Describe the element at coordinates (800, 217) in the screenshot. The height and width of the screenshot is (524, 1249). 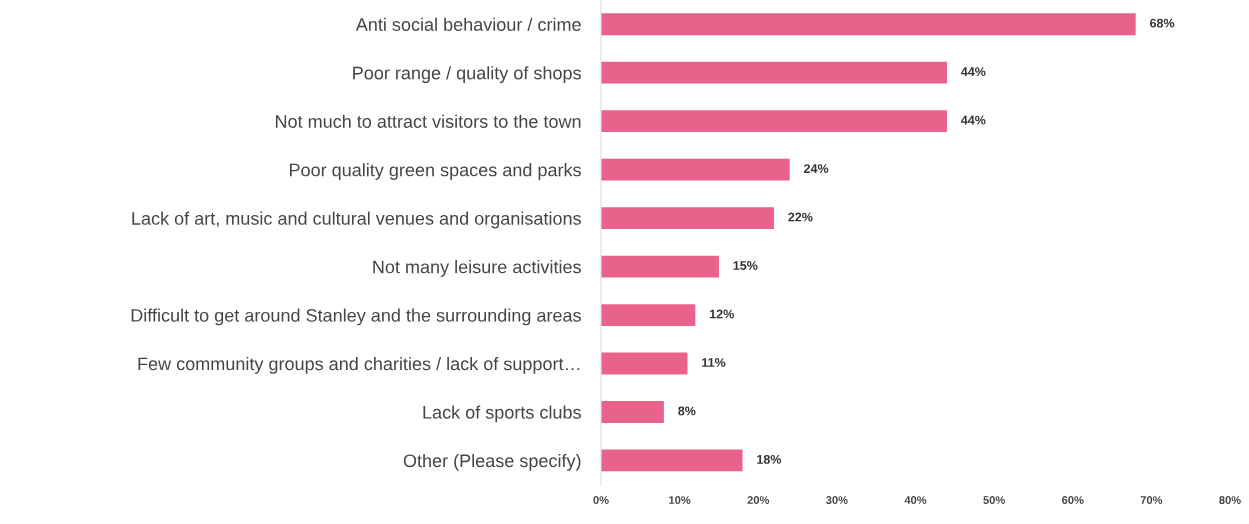
I see `data-label: 22%` at that location.